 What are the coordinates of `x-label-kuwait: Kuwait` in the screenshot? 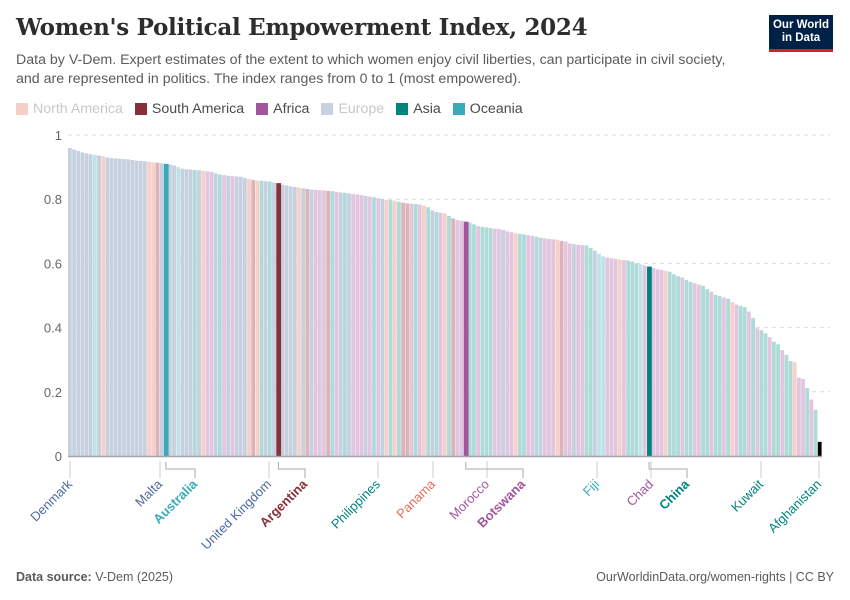 It's located at (747, 488).